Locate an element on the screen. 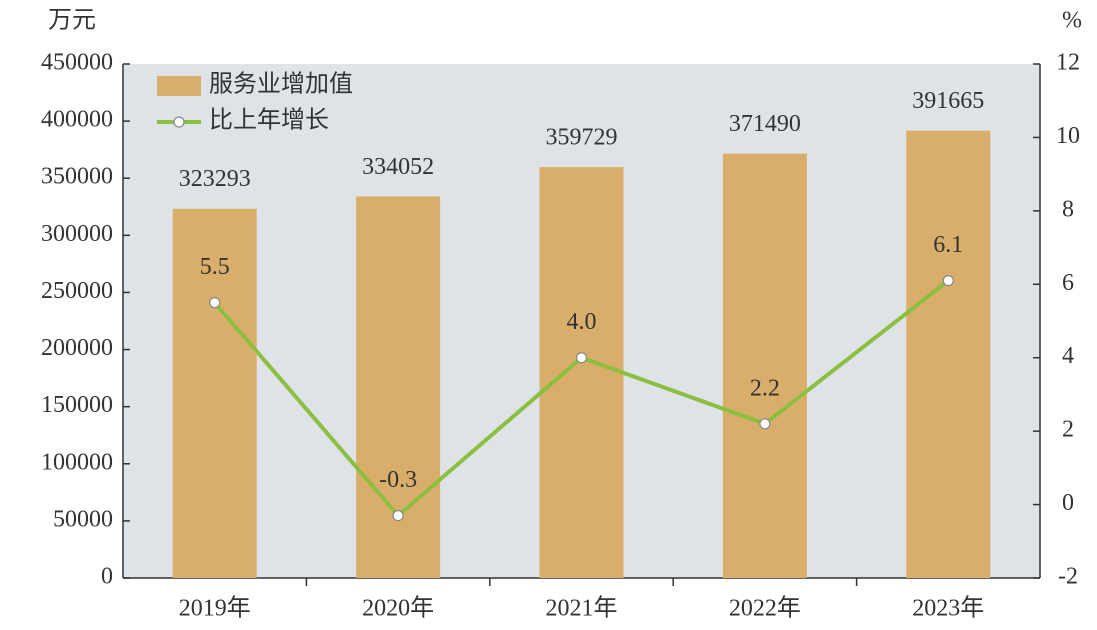  y-tick-label: 200000 is located at coordinates (77, 348).